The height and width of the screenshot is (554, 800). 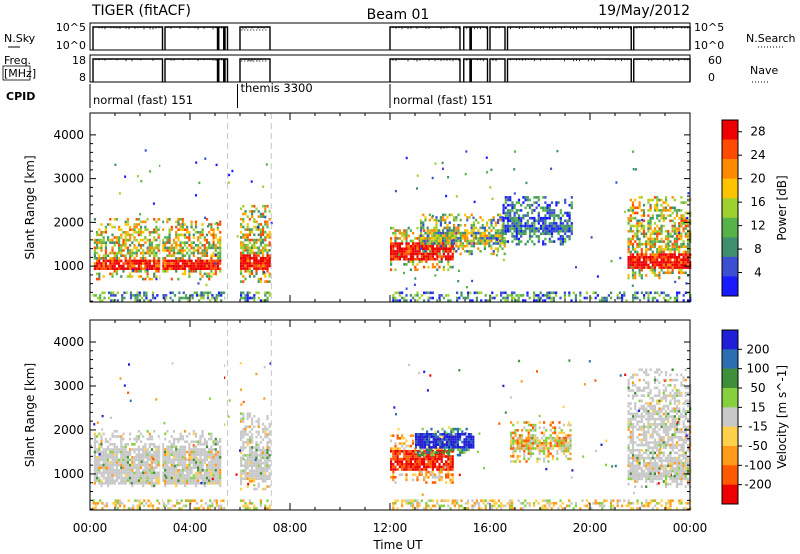 What do you see at coordinates (390, 28) in the screenshot?
I see `nsky-noise` at bounding box center [390, 28].